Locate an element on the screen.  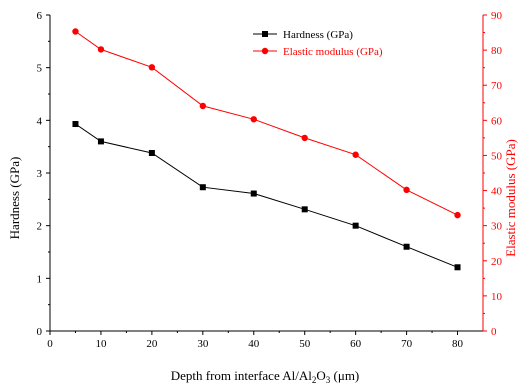
x-axis-title-part: O is located at coordinates (320, 375).